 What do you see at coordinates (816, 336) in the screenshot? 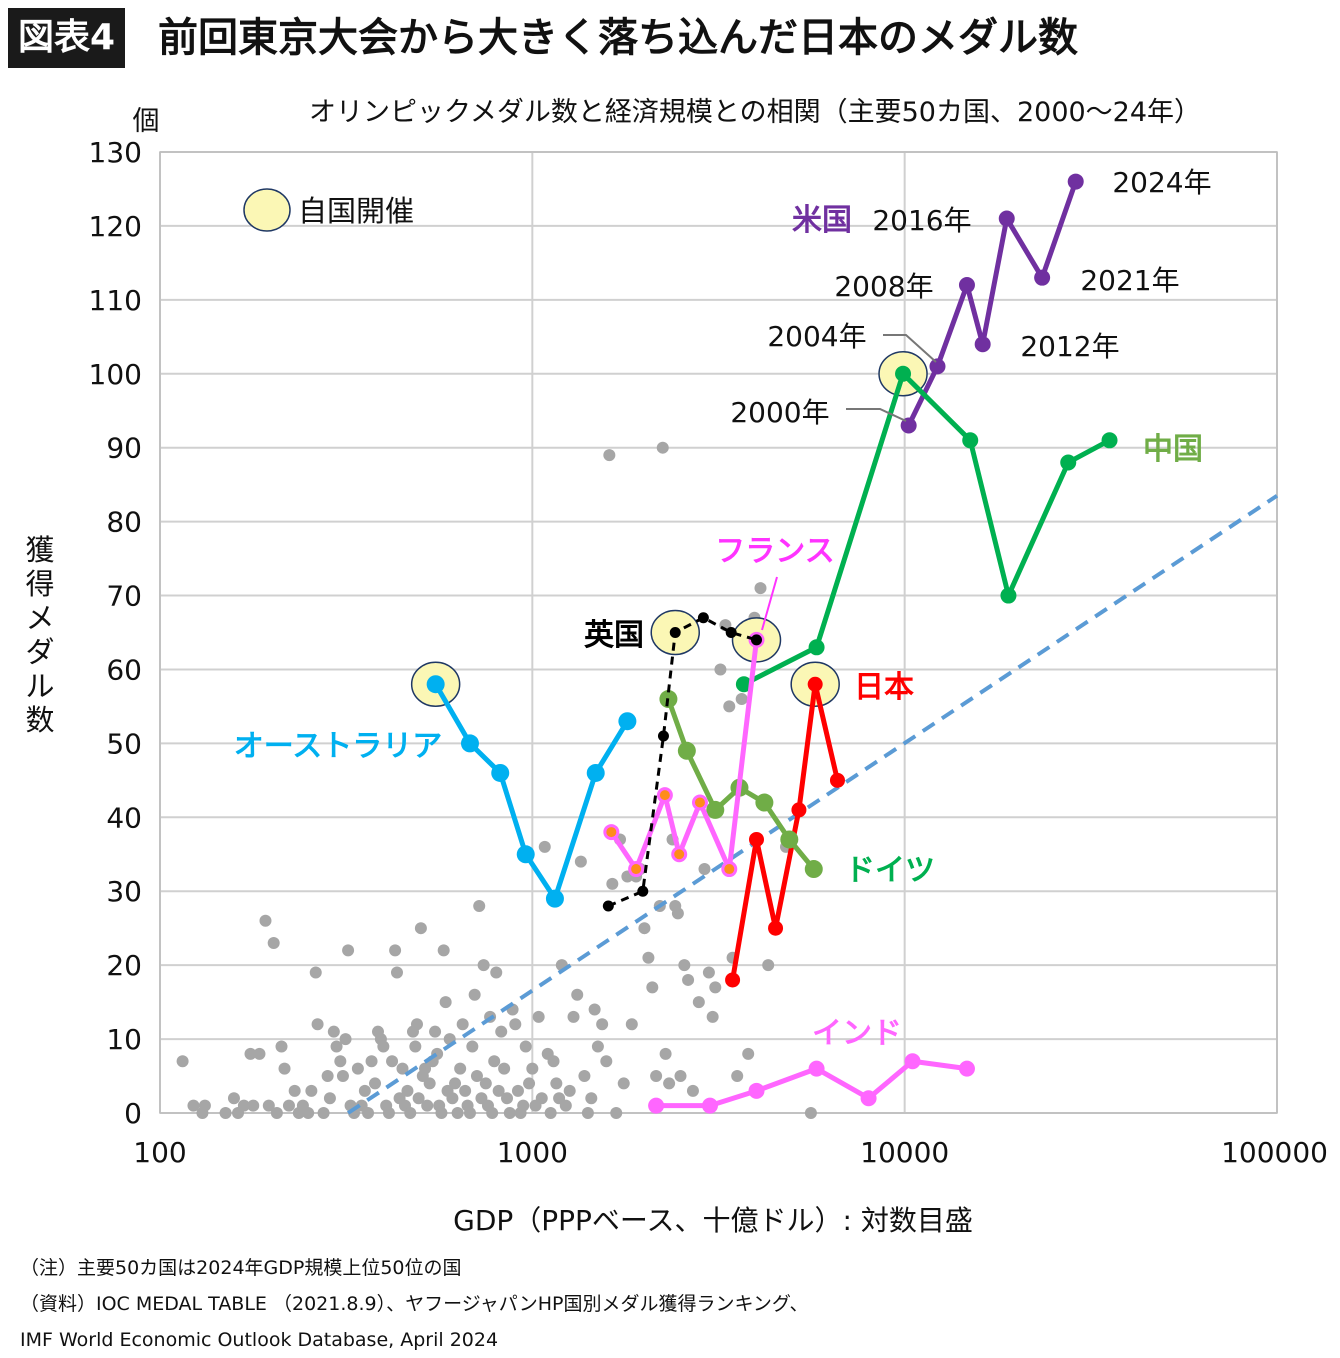
I see `year-label: 2004年` at bounding box center [816, 336].